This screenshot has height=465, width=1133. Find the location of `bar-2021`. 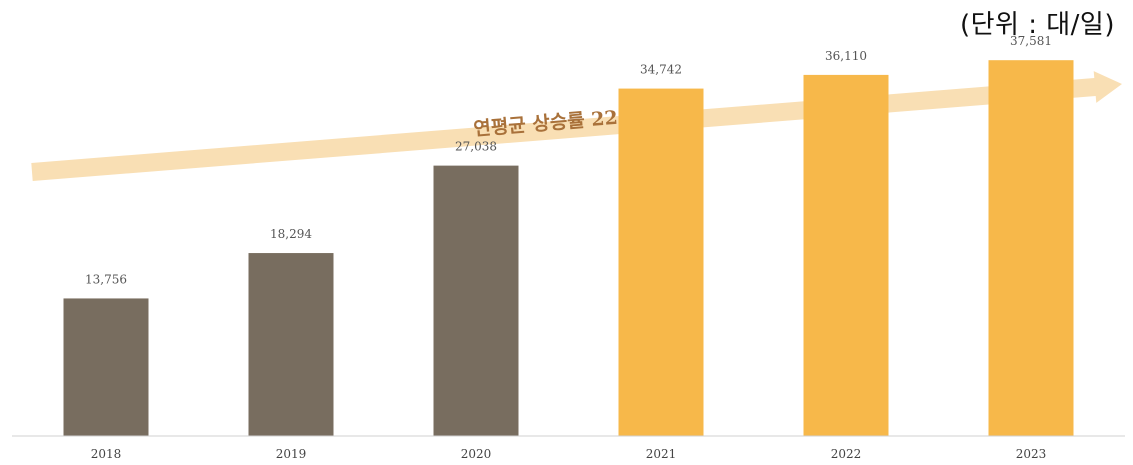

bar-2021 is located at coordinates (661, 262).